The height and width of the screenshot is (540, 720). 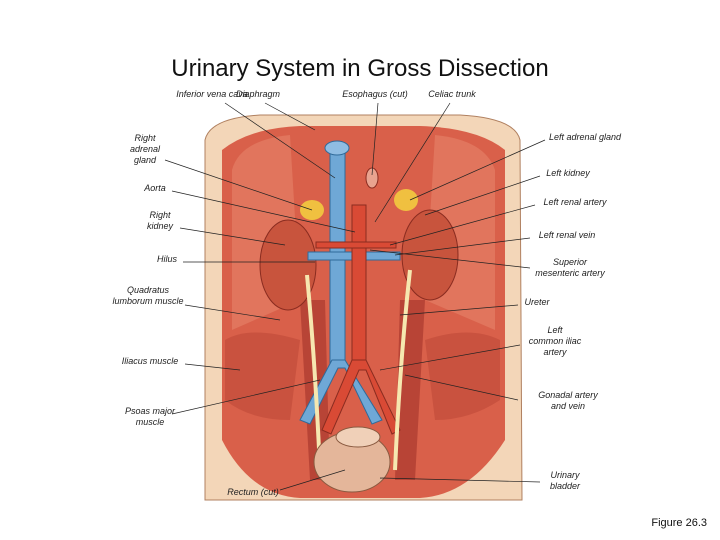 I want to click on anatomy-label: Gonadal artery, so click(x=568, y=395).